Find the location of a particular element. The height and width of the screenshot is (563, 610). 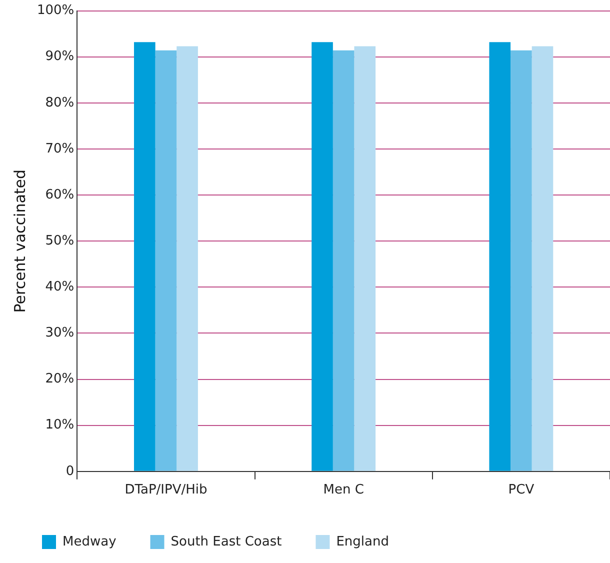

y-tick-label: 60% is located at coordinates (59, 194).